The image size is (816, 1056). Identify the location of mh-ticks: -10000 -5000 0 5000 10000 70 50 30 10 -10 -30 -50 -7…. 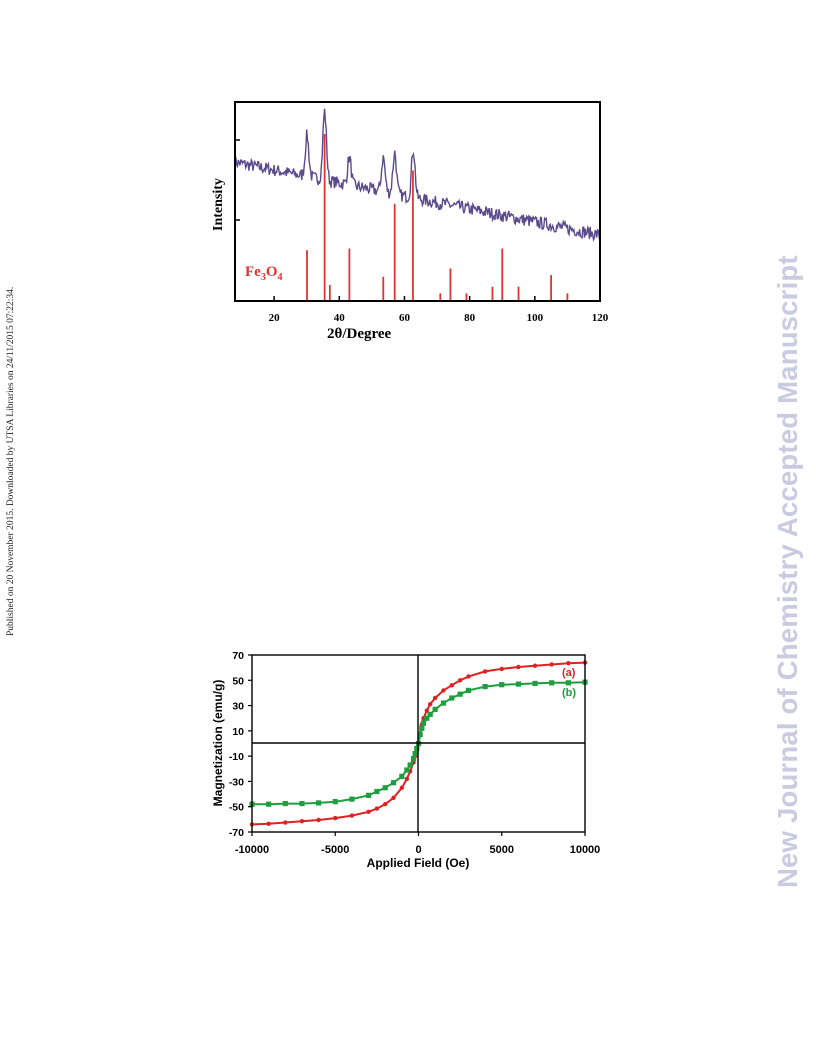
(414, 753).